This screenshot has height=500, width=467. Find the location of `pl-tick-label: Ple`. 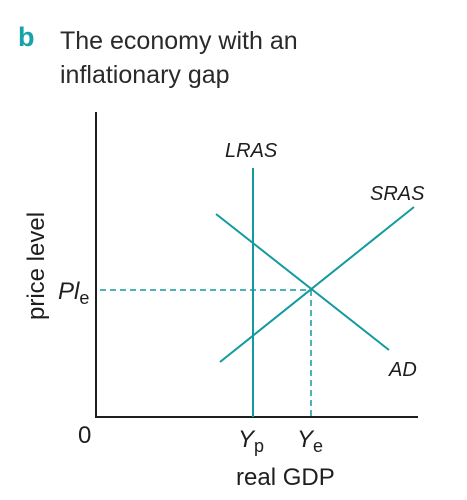

pl-tick-label: Ple is located at coordinates (73, 293).